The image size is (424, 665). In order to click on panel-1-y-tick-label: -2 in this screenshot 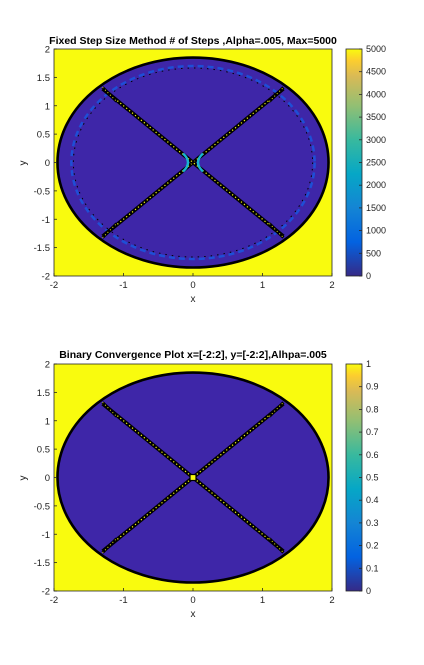, I will do `click(46, 277)`.